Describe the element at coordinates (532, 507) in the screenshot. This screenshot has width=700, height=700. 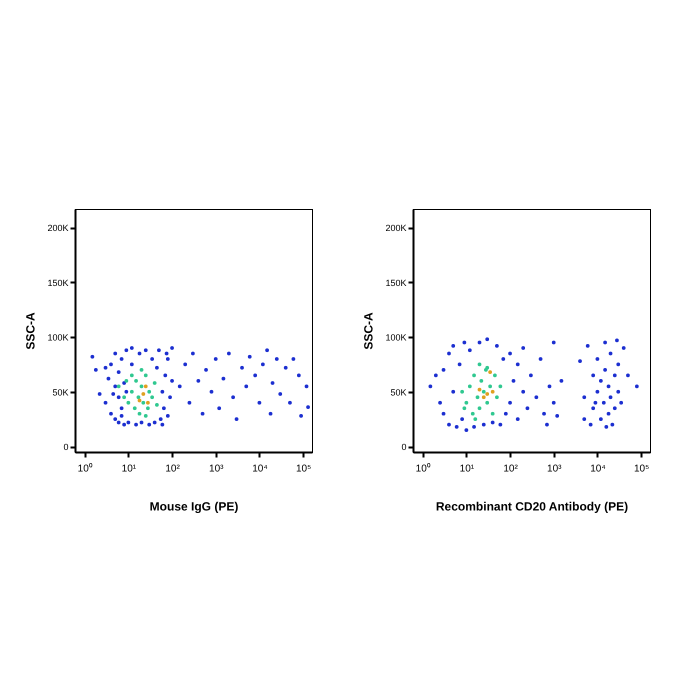
I see `x-axis-title: Recombinant CD20 Antibody (PE)` at that location.